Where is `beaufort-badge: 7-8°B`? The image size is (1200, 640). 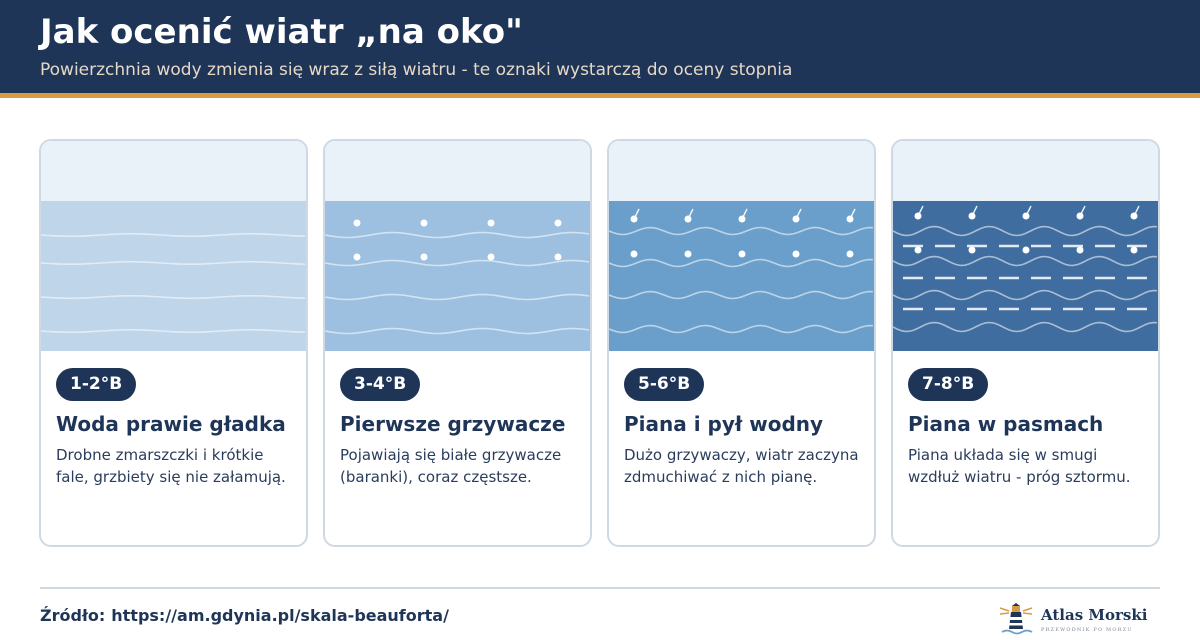
beaufort-badge: 7-8°B is located at coordinates (948, 384).